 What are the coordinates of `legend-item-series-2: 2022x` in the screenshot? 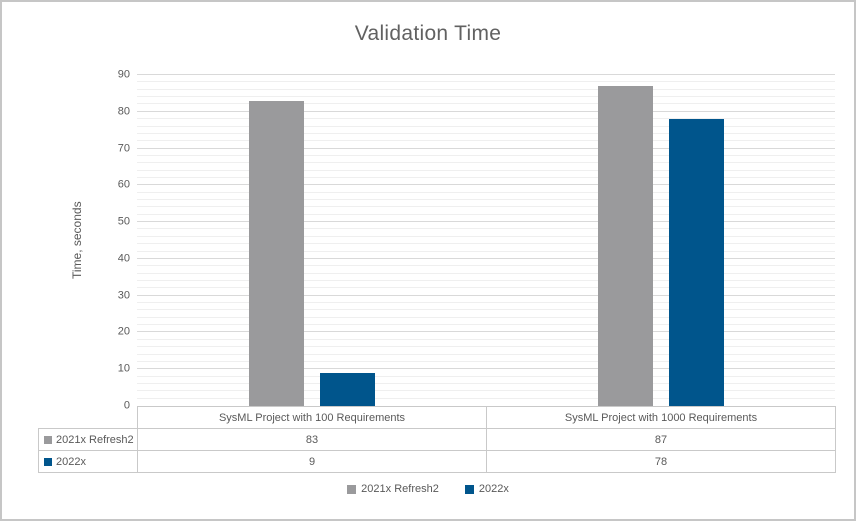 It's located at (486, 489).